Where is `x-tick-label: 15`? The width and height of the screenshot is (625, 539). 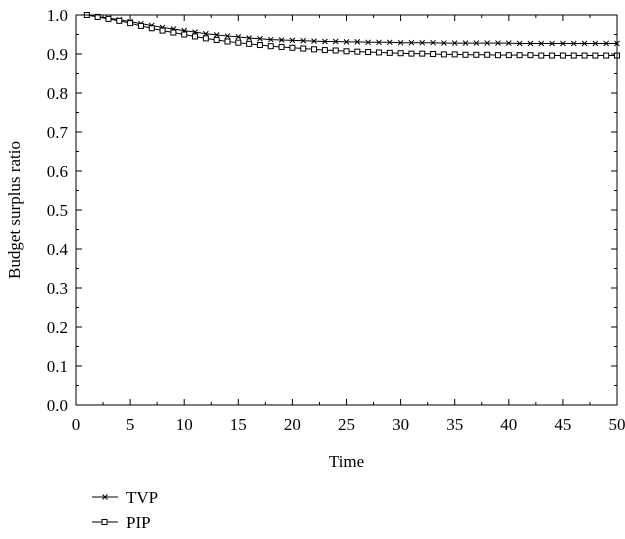
x-tick-label: 15 is located at coordinates (238, 424).